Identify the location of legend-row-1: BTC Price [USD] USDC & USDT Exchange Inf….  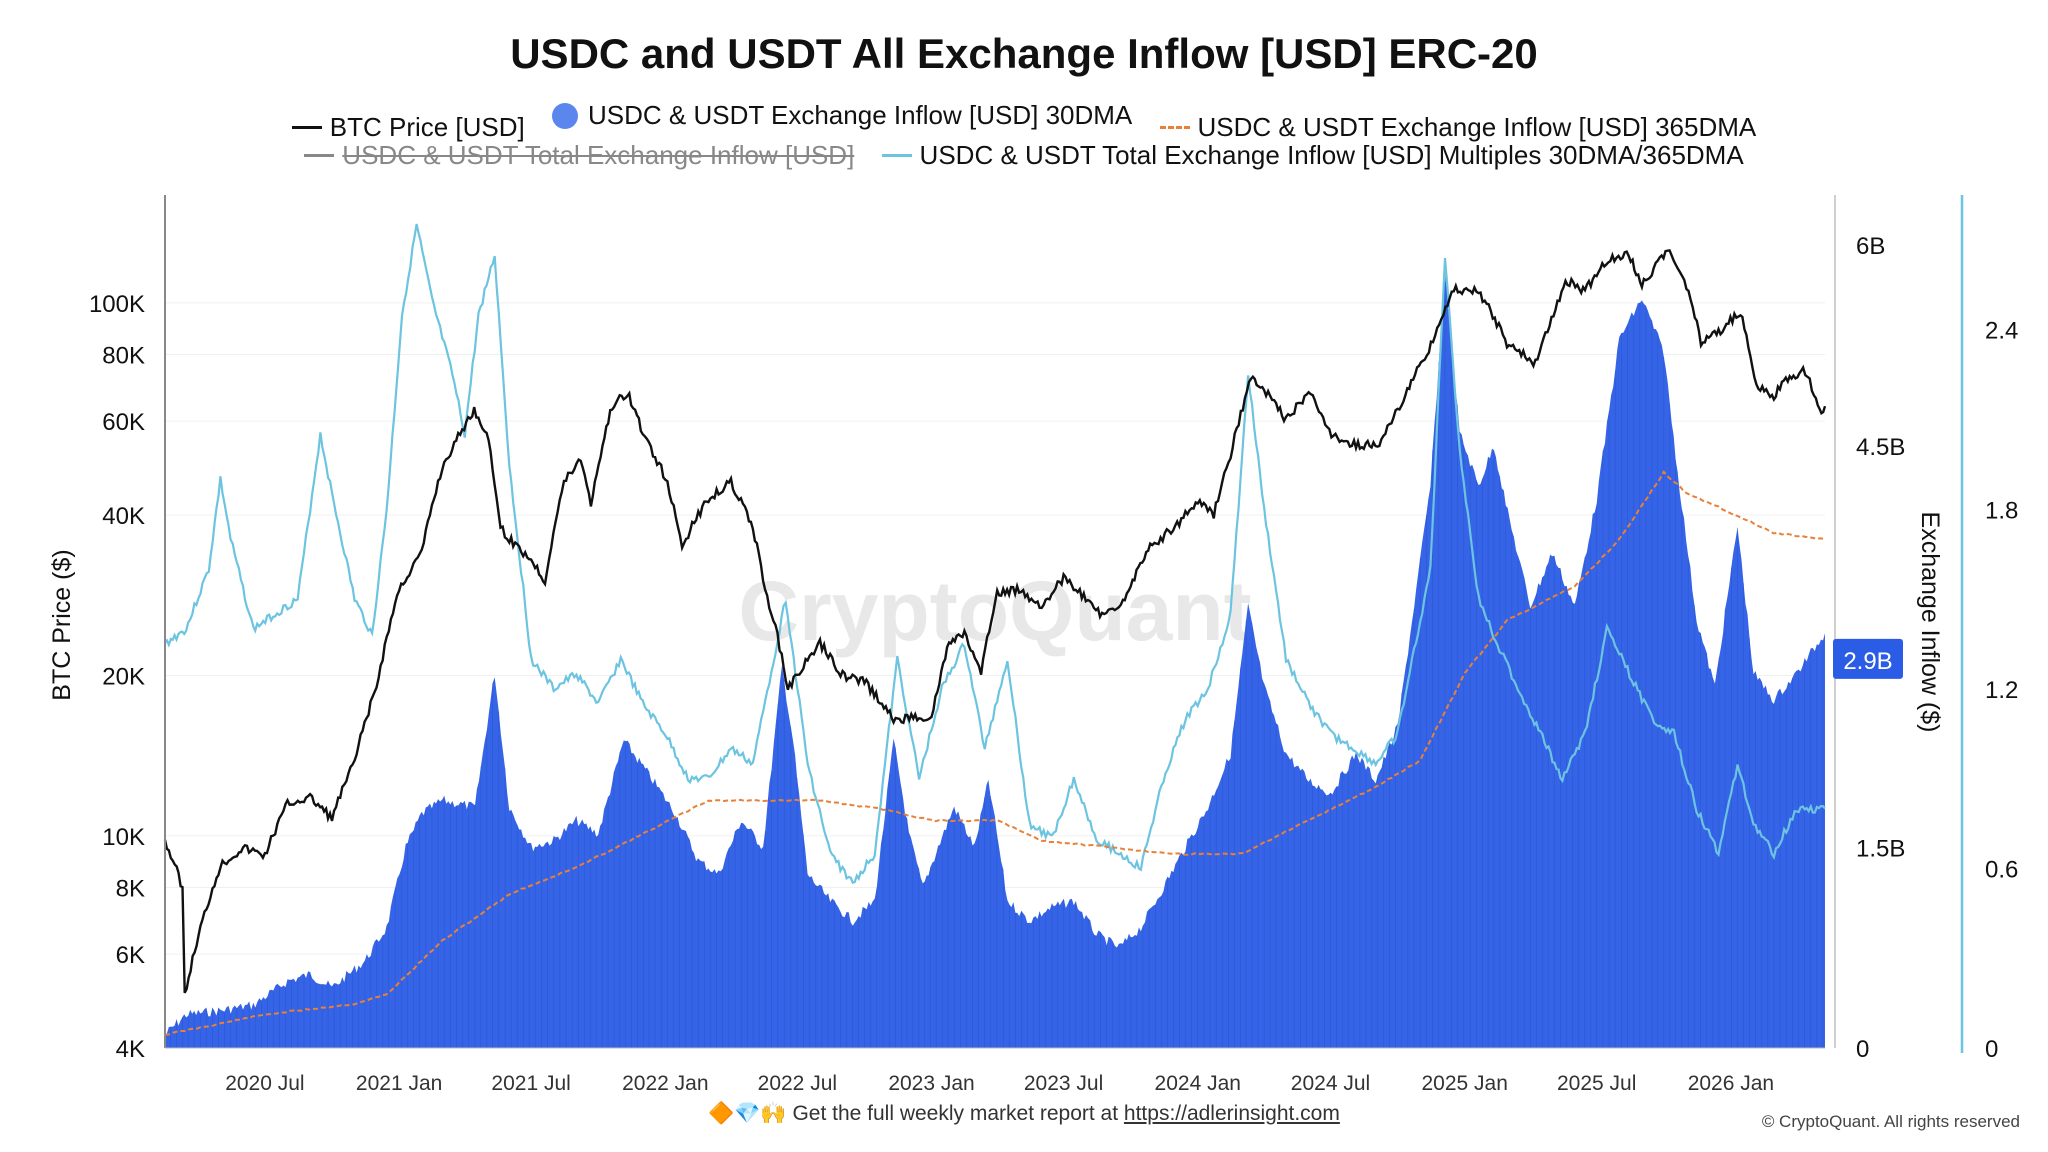
(1024, 121).